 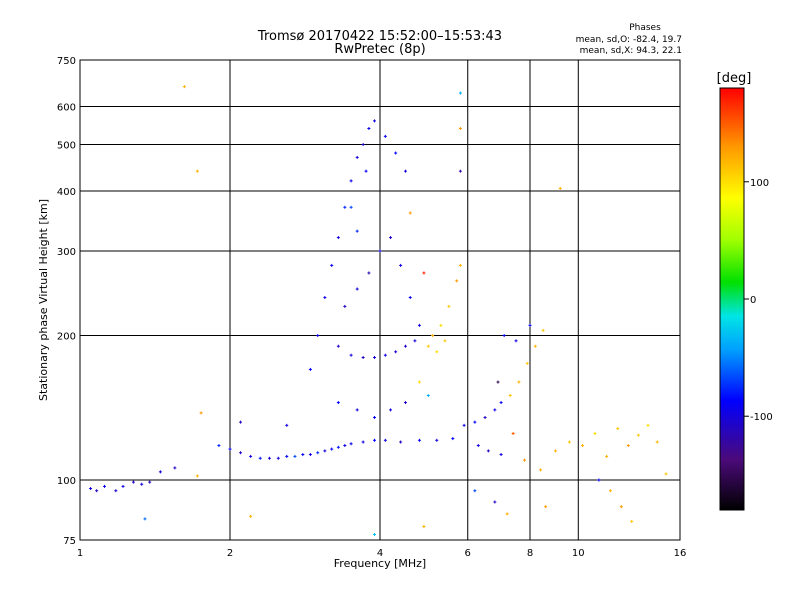 What do you see at coordinates (680, 553) in the screenshot?
I see `x-tick-label: 16` at bounding box center [680, 553].